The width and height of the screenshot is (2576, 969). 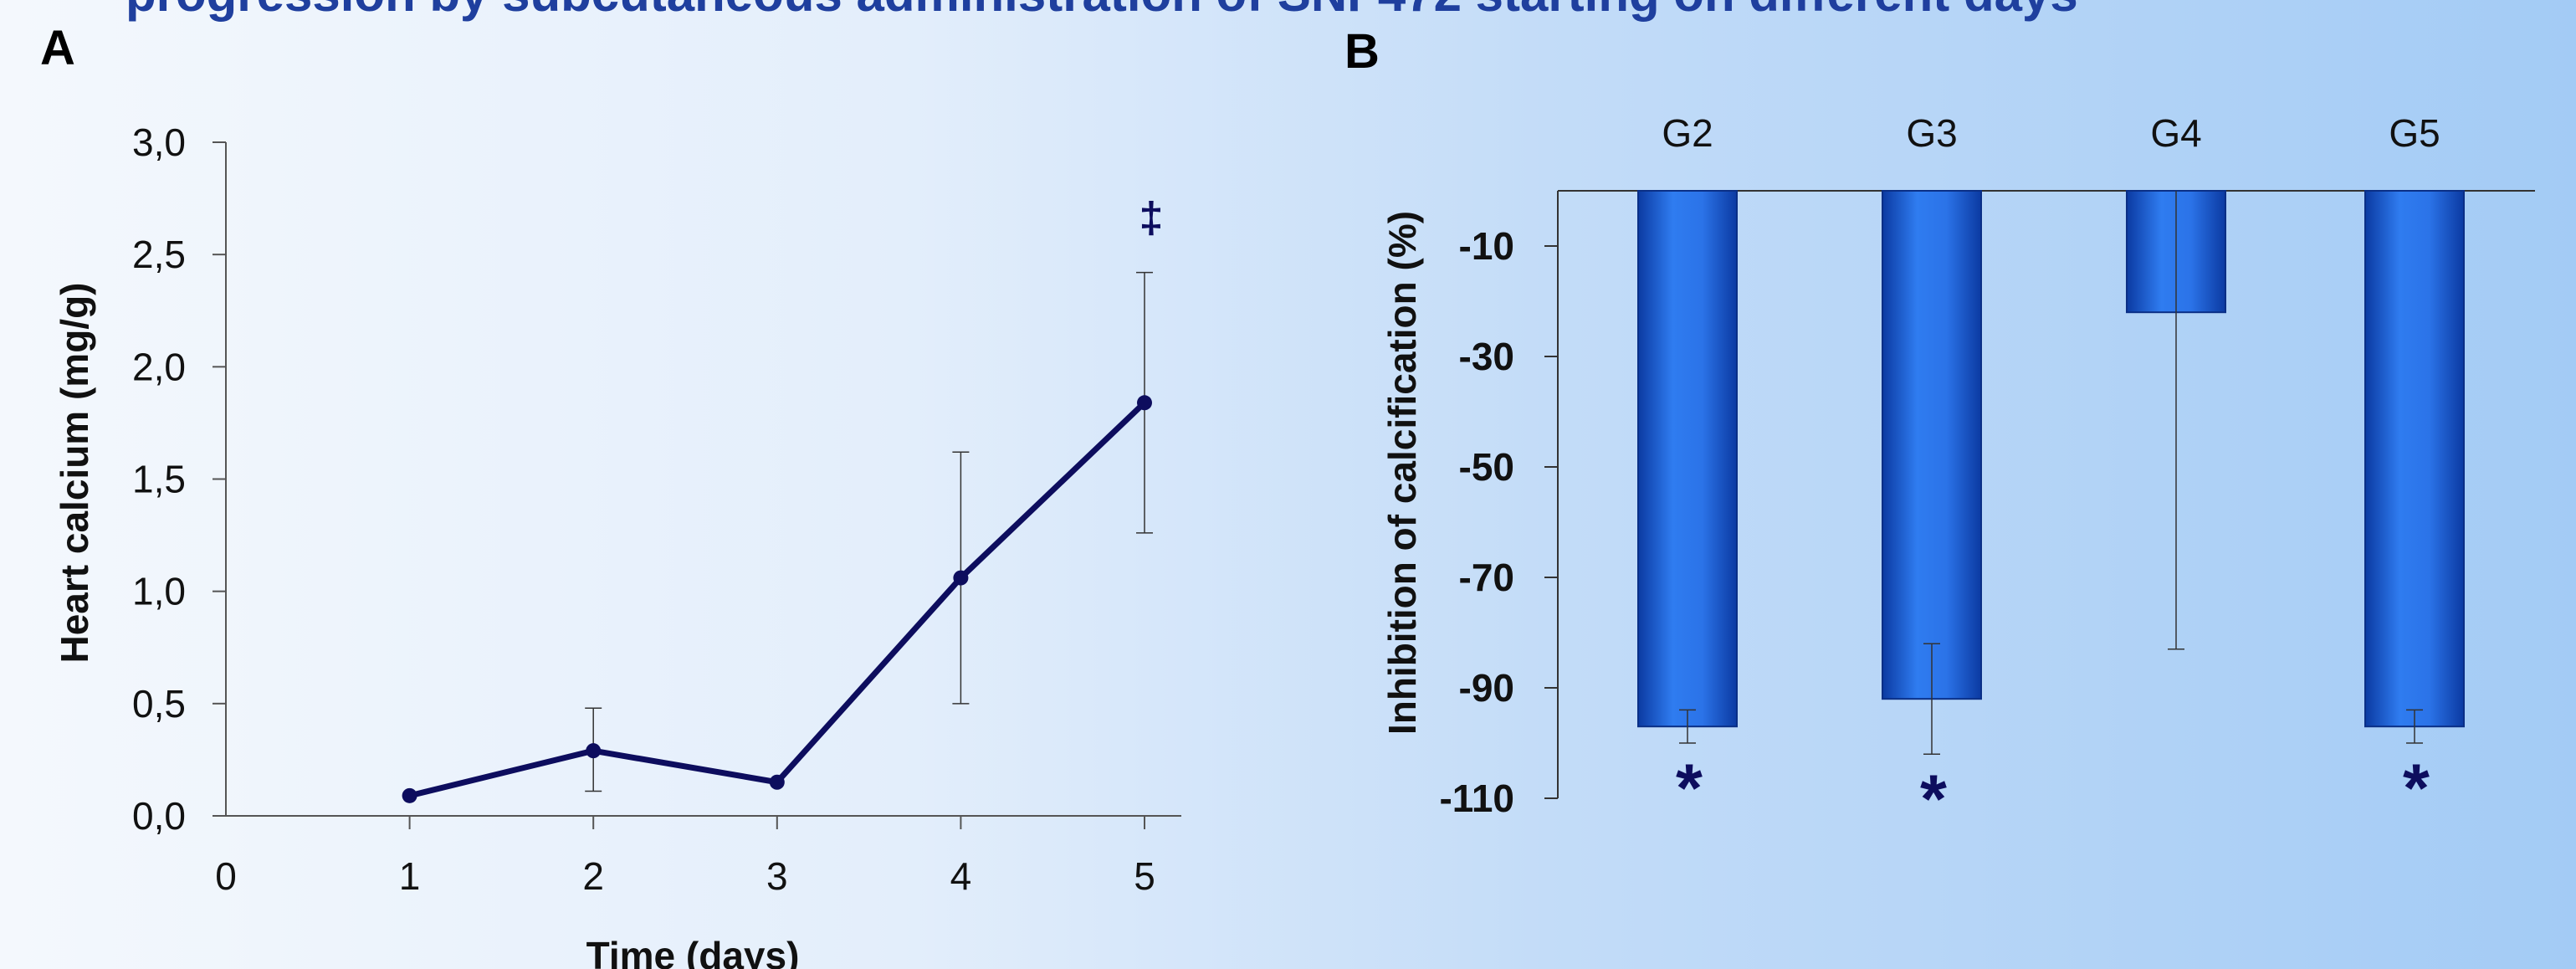 What do you see at coordinates (159, 591) in the screenshot?
I see `y-tick-label: 1,0` at bounding box center [159, 591].